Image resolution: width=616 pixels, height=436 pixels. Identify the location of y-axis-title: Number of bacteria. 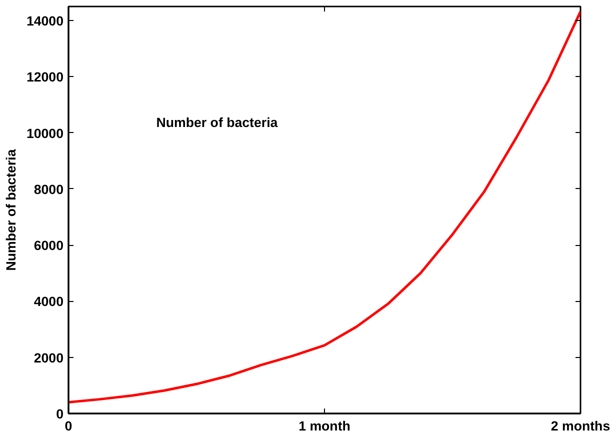
(10, 209).